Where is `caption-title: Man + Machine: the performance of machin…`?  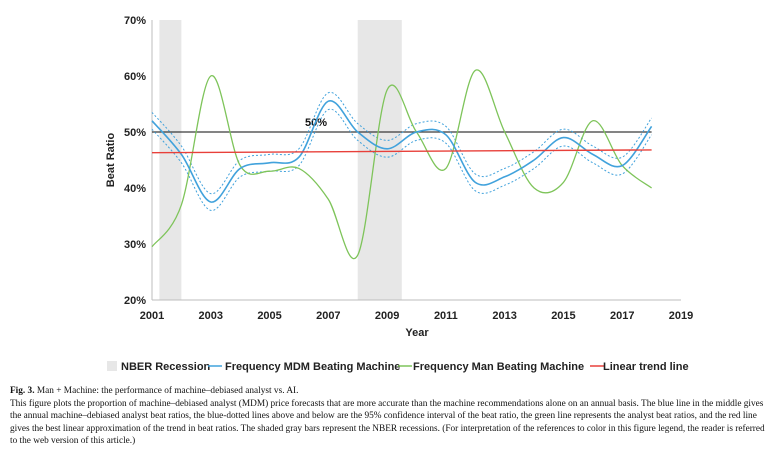
caption-title: Man + Machine: the performance of machin… is located at coordinates (167, 391).